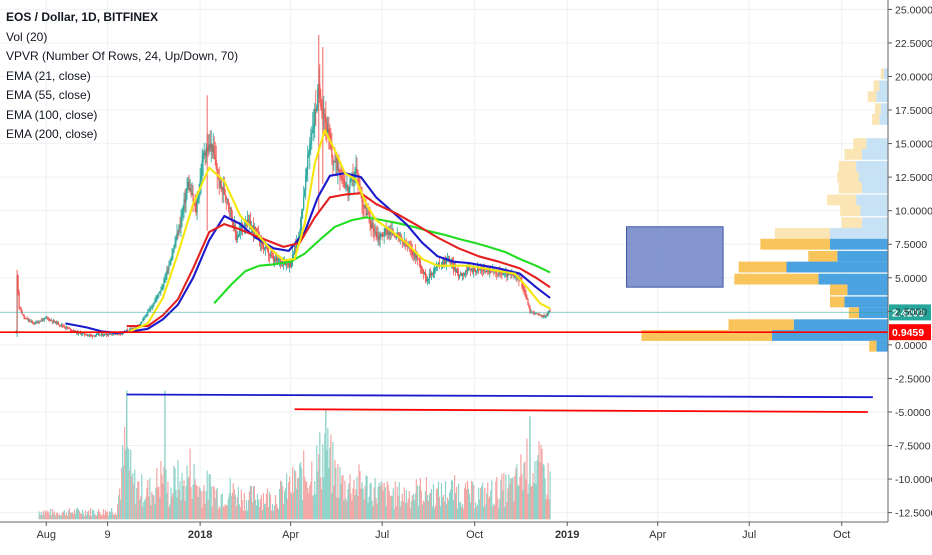 The height and width of the screenshot is (555, 932). What do you see at coordinates (913, 514) in the screenshot?
I see `y-tick-label: -12.5000` at bounding box center [913, 514].